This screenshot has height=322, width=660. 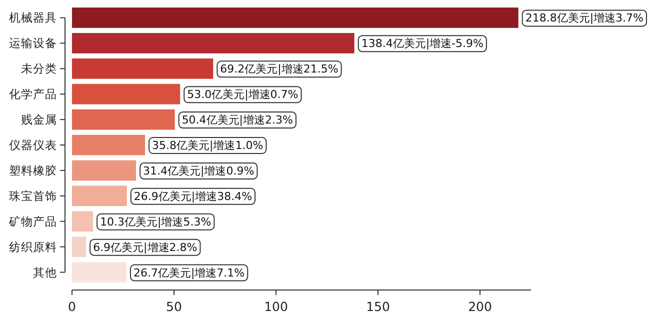 What do you see at coordinates (189, 273) in the screenshot?
I see `data-label: 26.7亿美元|增速7.1%` at bounding box center [189, 273].